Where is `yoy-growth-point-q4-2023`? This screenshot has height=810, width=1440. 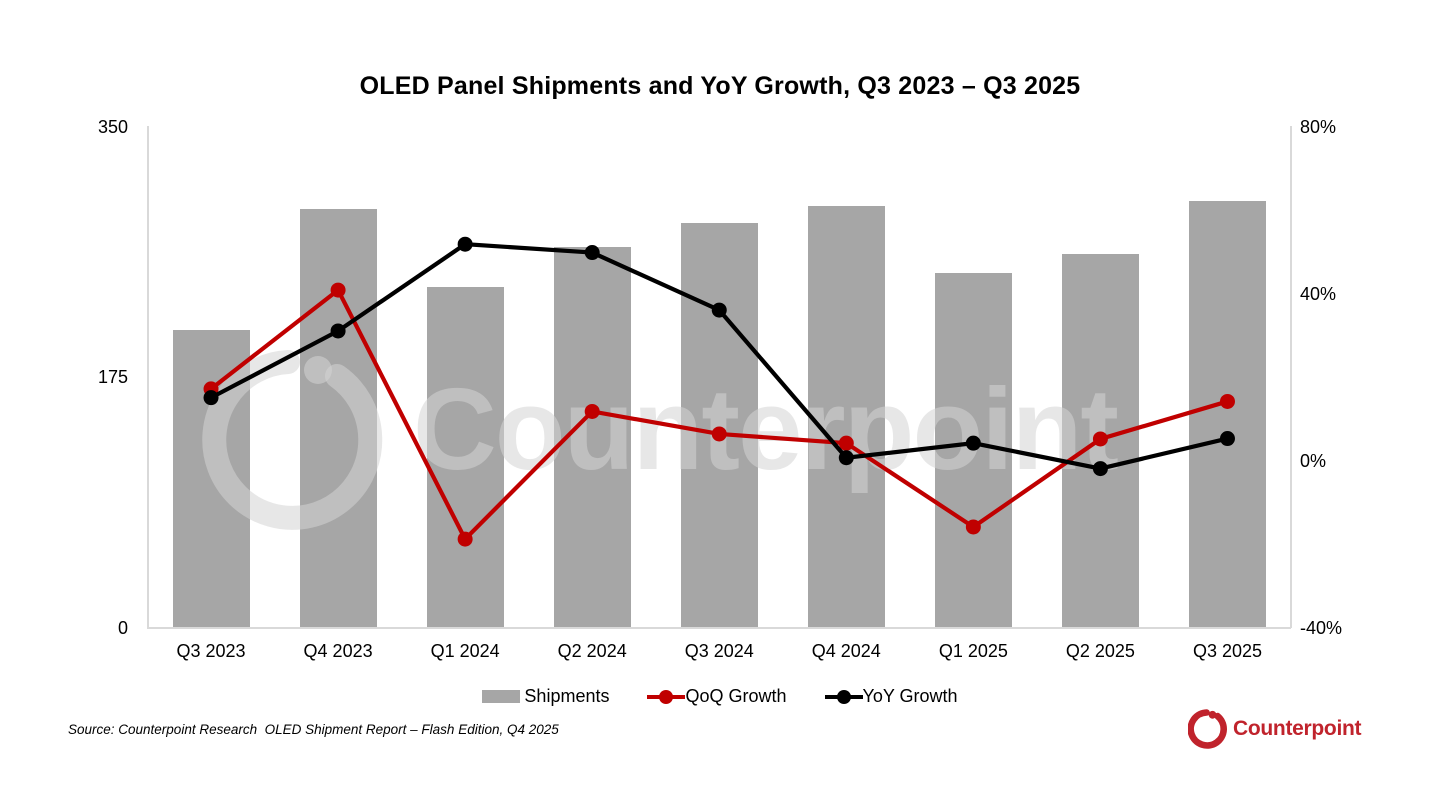
yoy-growth-point-q4-2023 is located at coordinates (338, 331).